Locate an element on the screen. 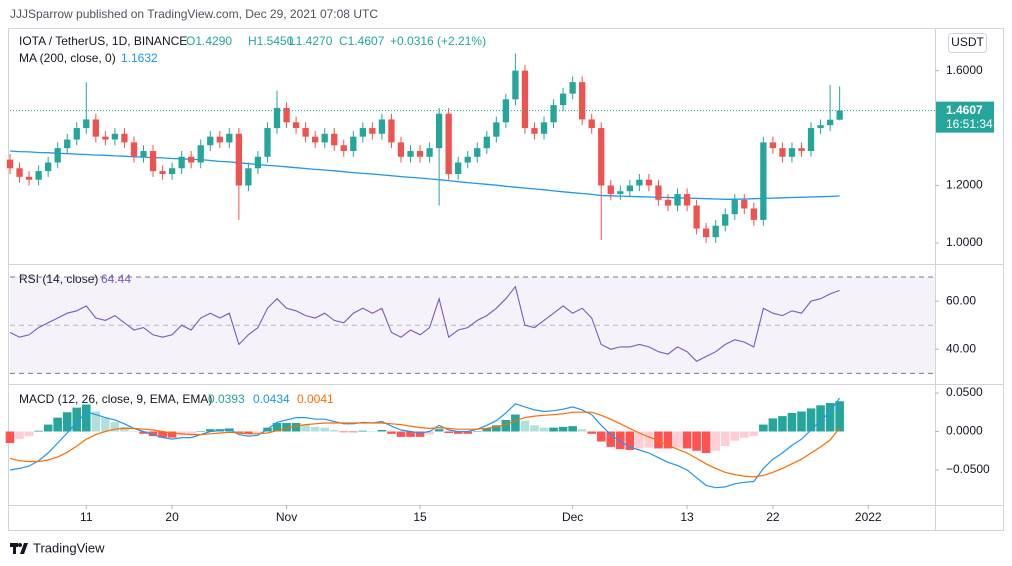 This screenshot has width=1012, height=566. last-price-box is located at coordinates (965, 117).